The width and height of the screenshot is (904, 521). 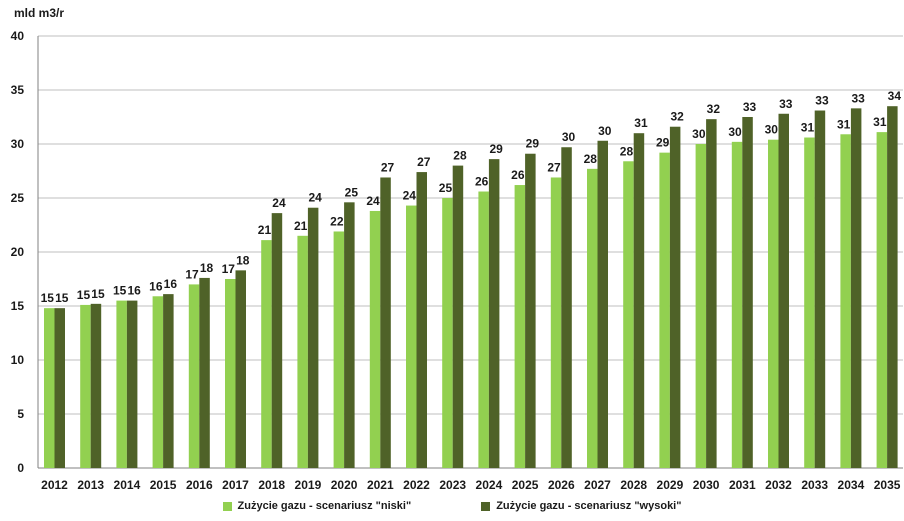 I want to click on x-tick-label: 2018, so click(x=271, y=485).